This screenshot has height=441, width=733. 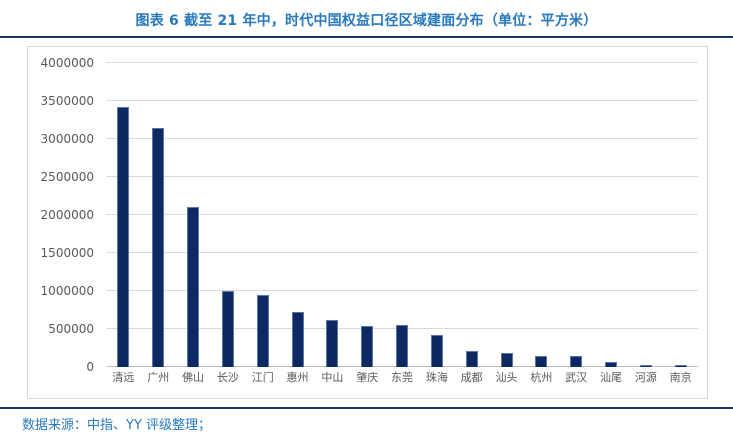 I want to click on chart-title: 图表 6 截至 21 年中，时代中国权益口径区域建面分布（单位：平方米）, so click(x=366, y=21).